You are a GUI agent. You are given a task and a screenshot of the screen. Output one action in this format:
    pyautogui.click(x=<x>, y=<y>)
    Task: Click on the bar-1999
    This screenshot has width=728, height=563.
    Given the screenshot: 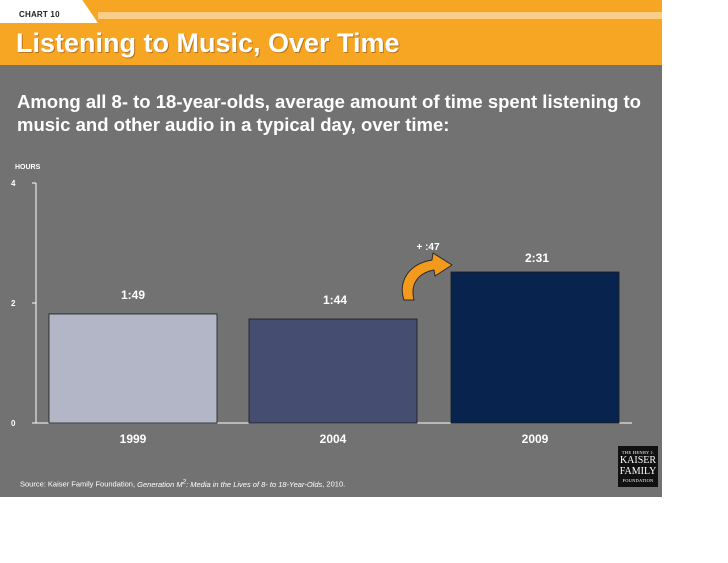 What is the action you would take?
    pyautogui.click(x=133, y=368)
    